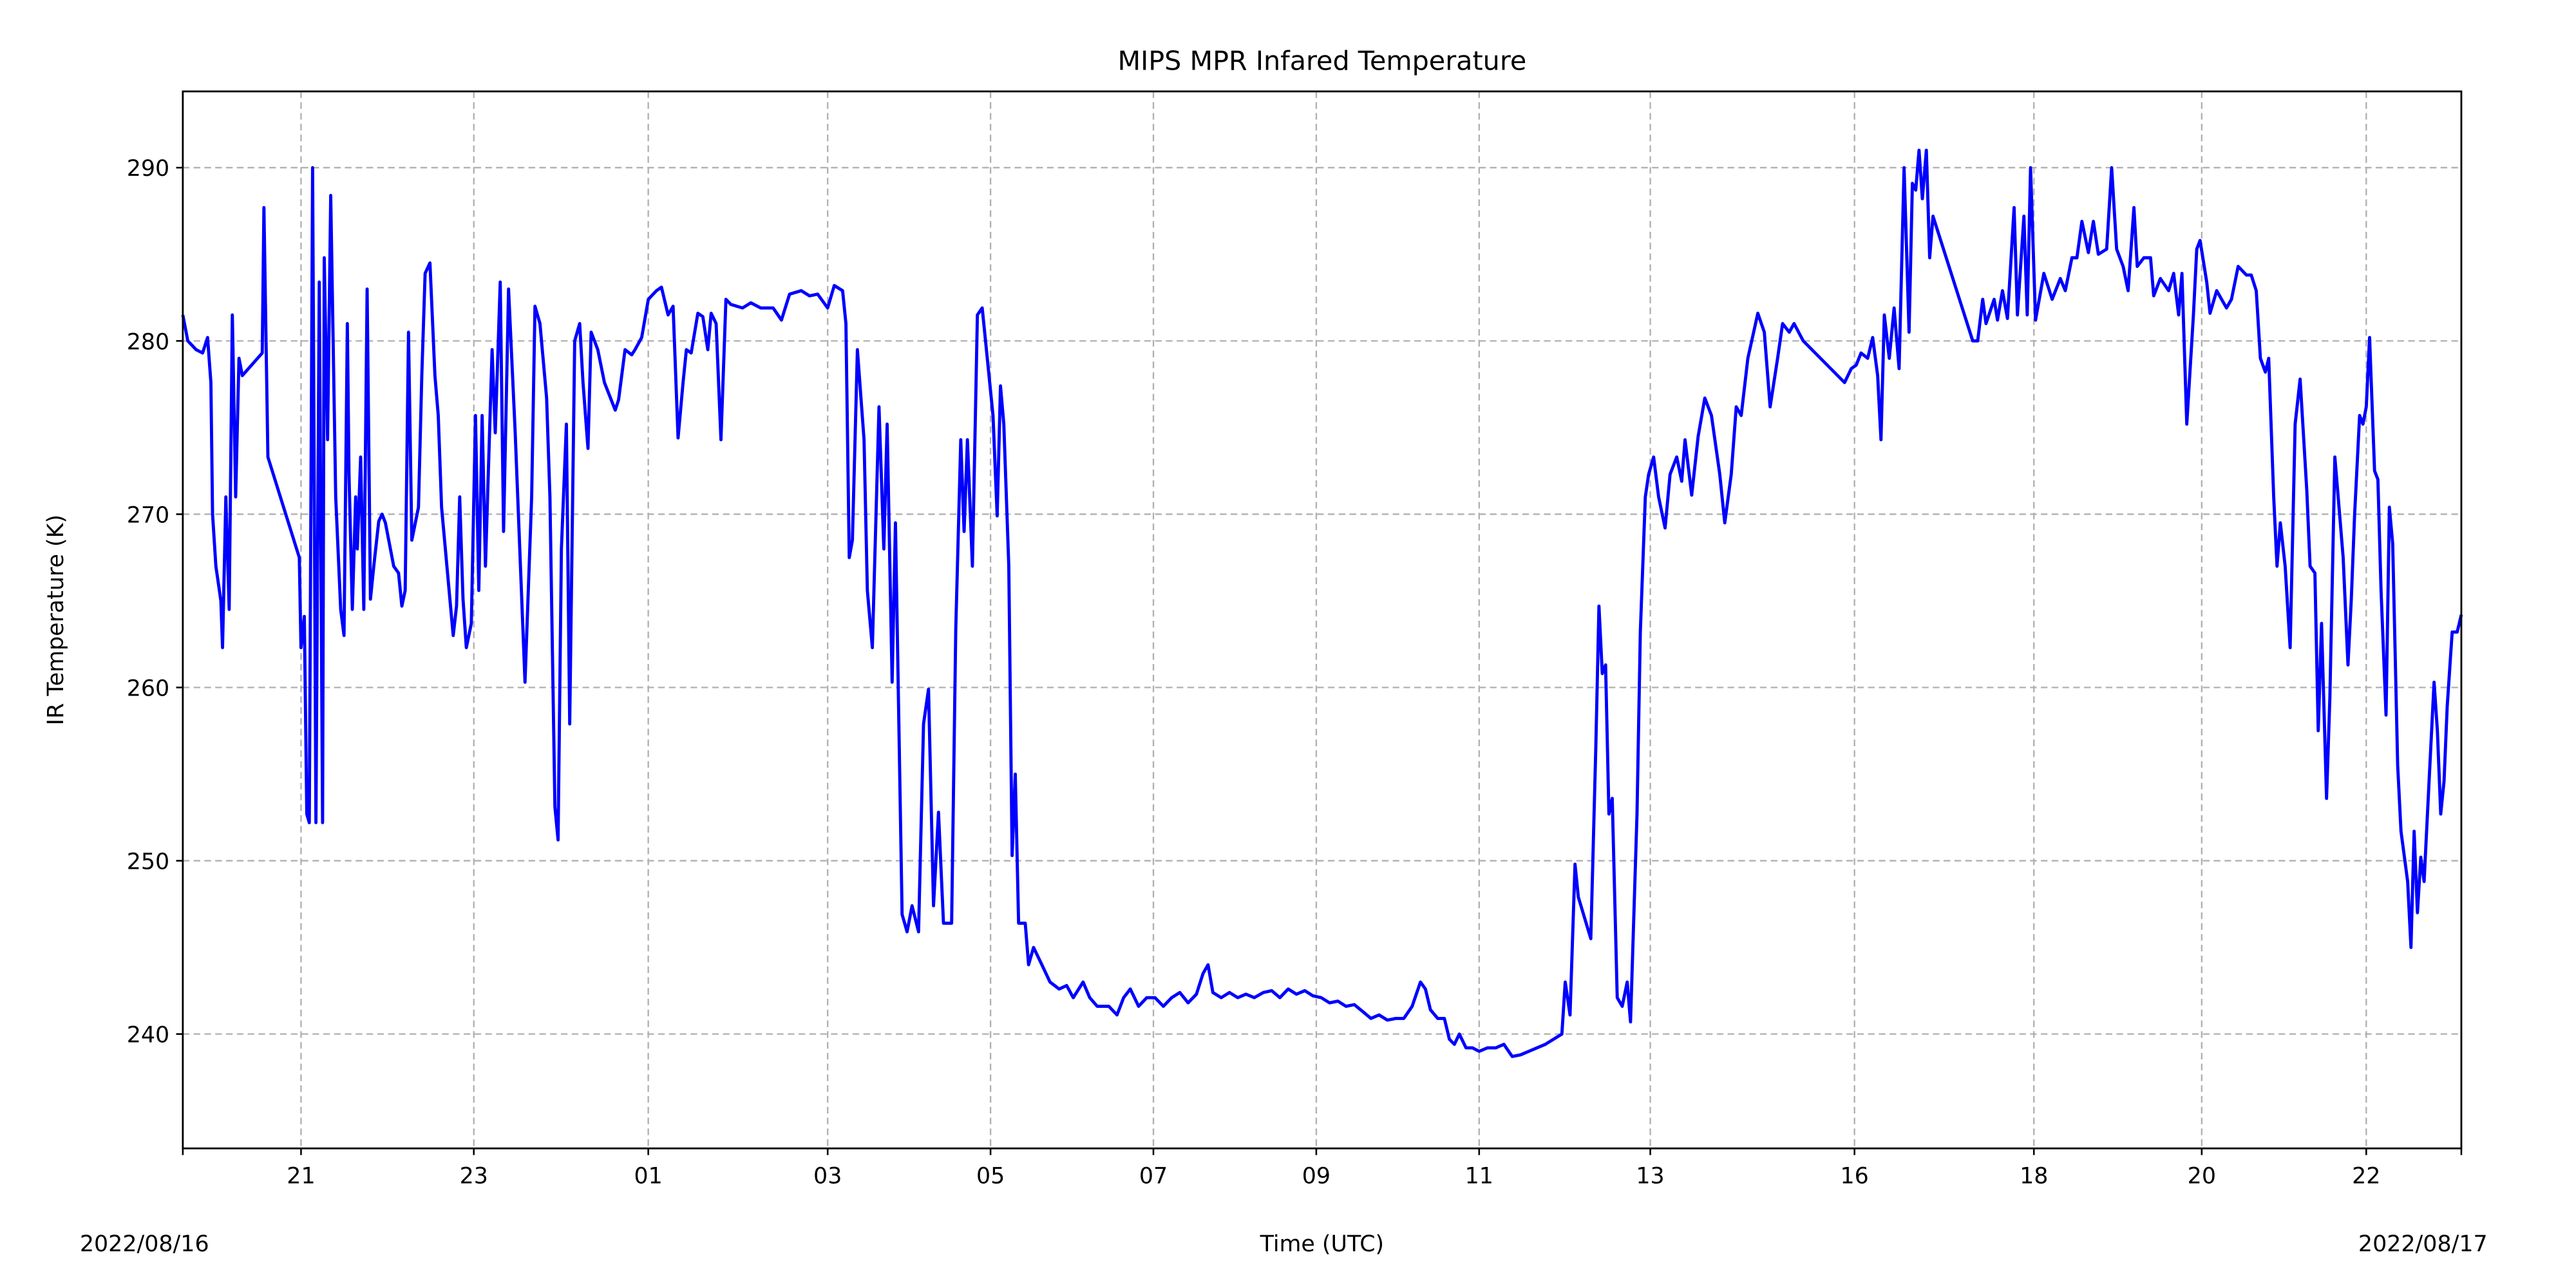 This screenshot has height=1288, width=2576. What do you see at coordinates (648, 1176) in the screenshot?
I see `x-tick-label: 01` at bounding box center [648, 1176].